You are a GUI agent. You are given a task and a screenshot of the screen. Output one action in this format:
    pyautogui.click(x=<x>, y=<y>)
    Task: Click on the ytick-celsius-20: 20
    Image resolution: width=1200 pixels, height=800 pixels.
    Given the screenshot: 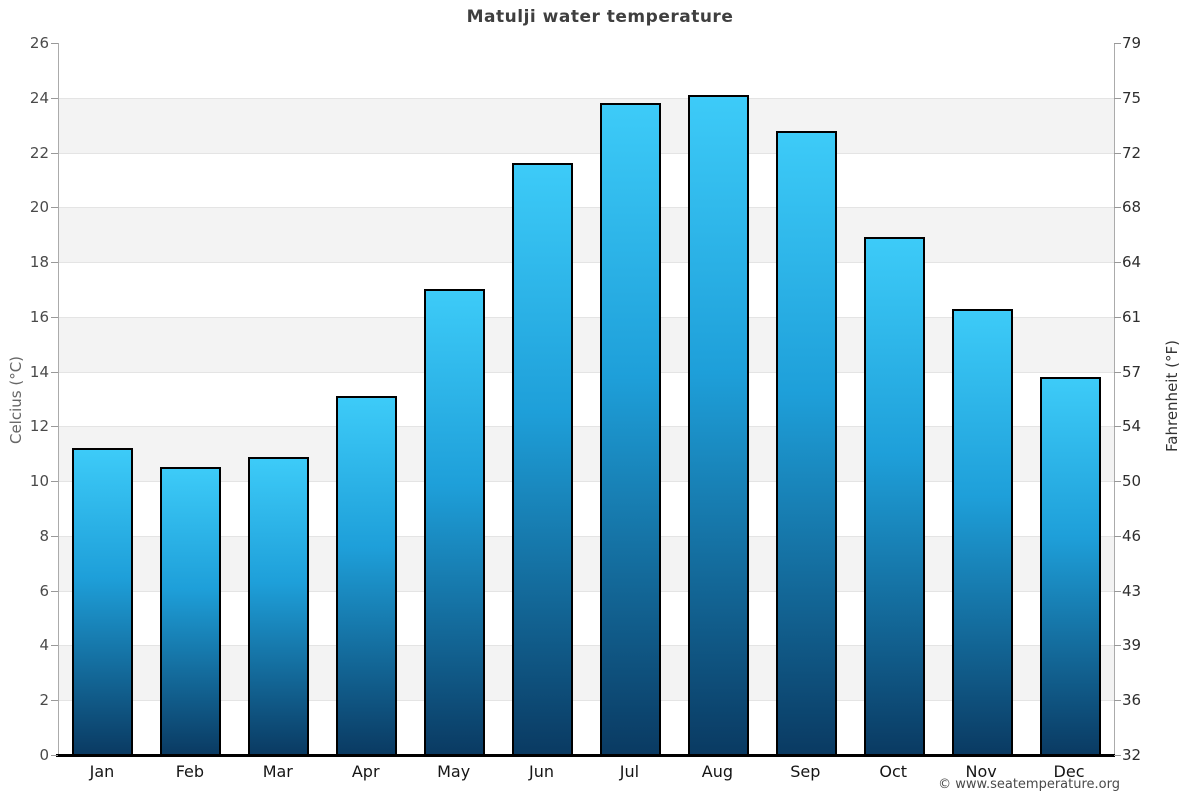 What is the action you would take?
    pyautogui.click(x=39, y=207)
    